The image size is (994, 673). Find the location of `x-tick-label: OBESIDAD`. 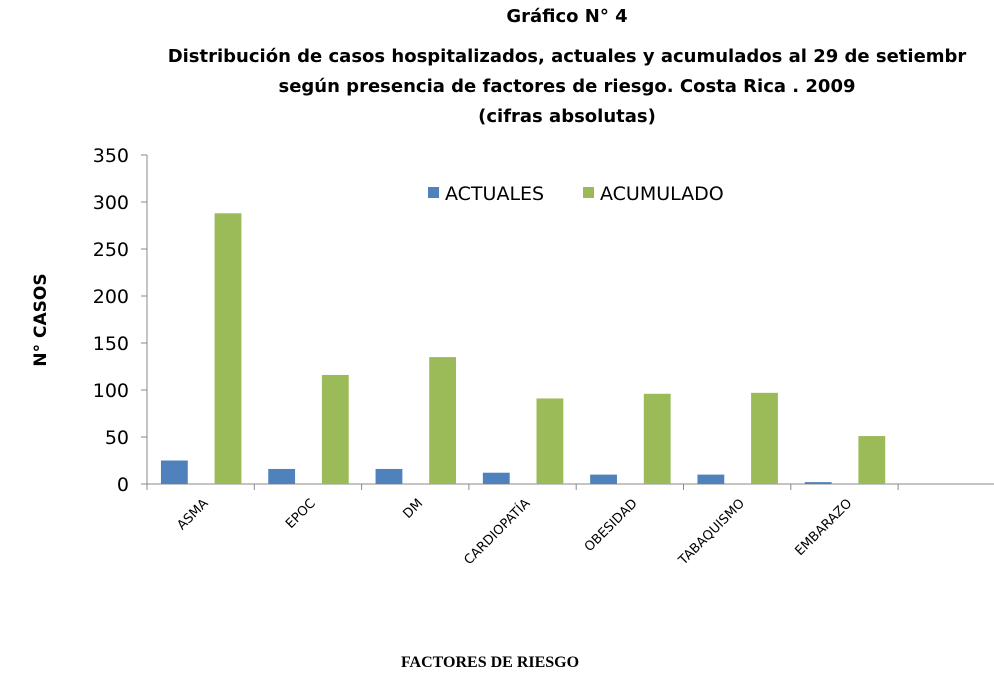

x-tick-label: OBESIDAD is located at coordinates (611, 525).